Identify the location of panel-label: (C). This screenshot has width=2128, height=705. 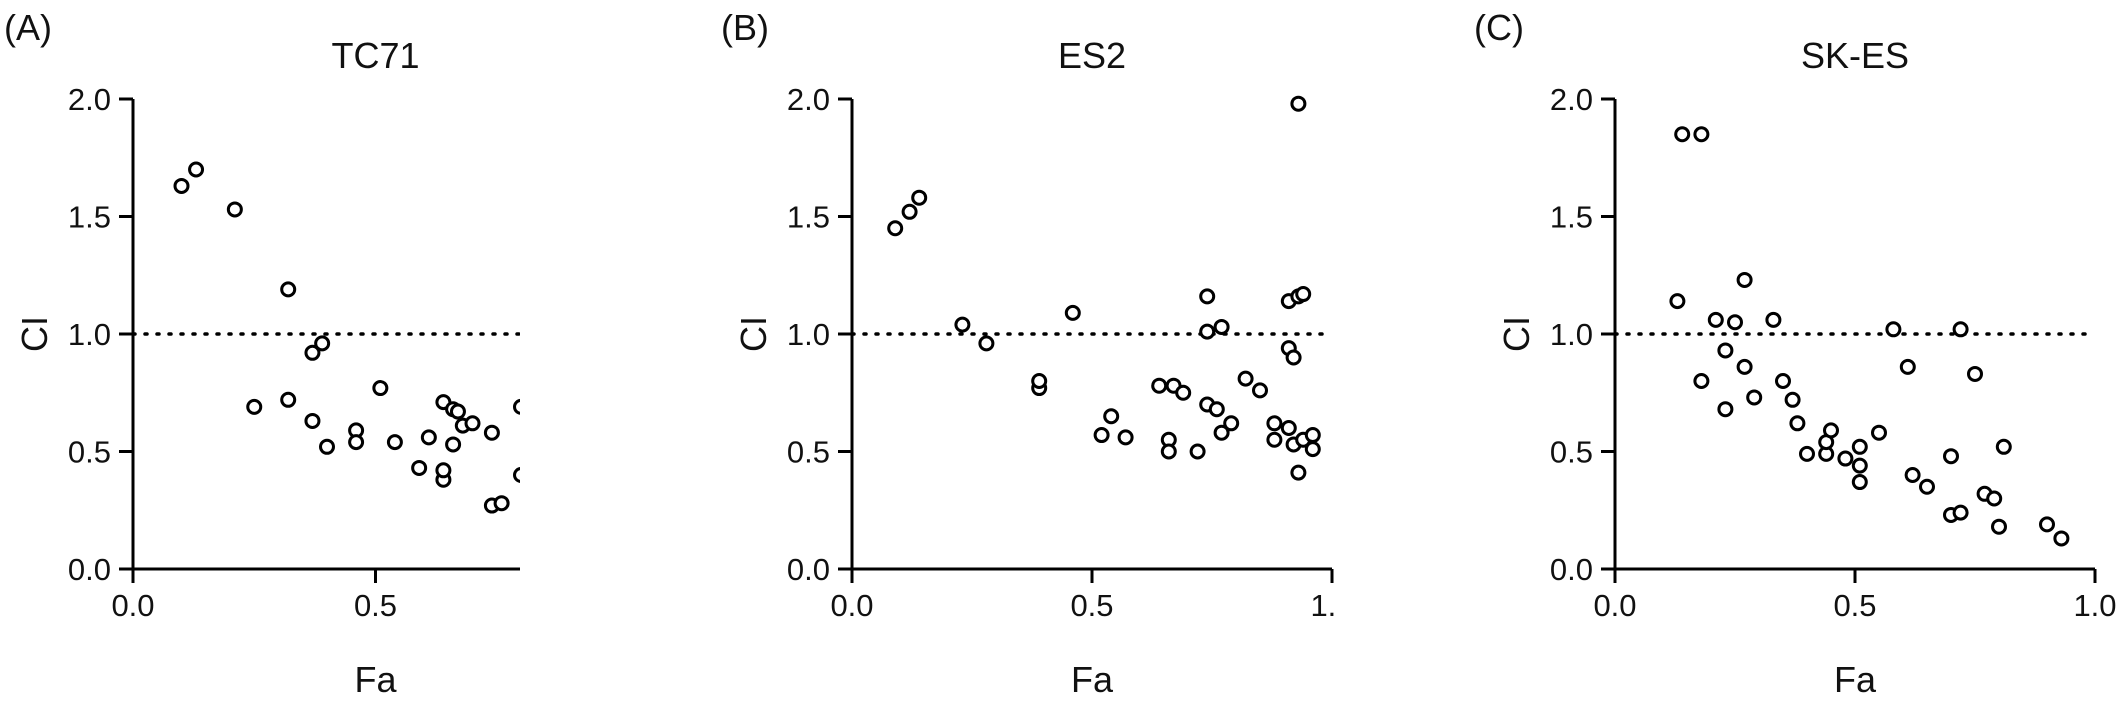
(1499, 27).